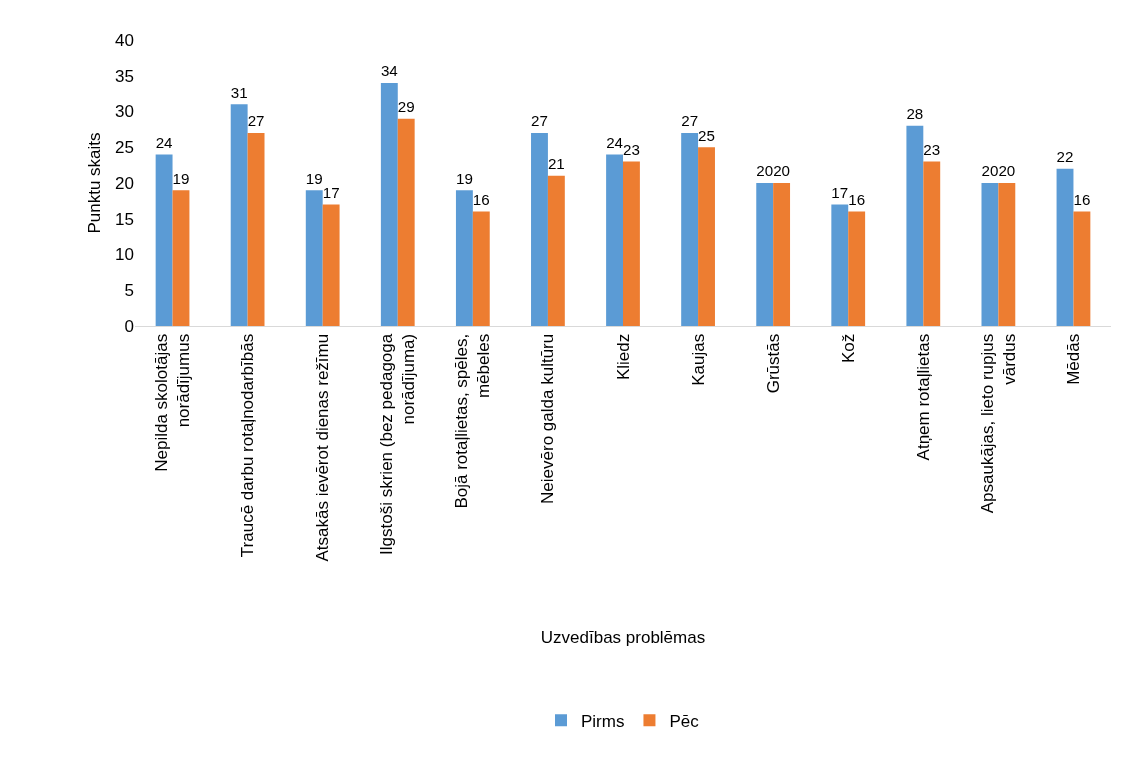 Image resolution: width=1131 pixels, height=761 pixels. What do you see at coordinates (1073, 359) in the screenshot?
I see `x-tick-label: Mēdās` at bounding box center [1073, 359].